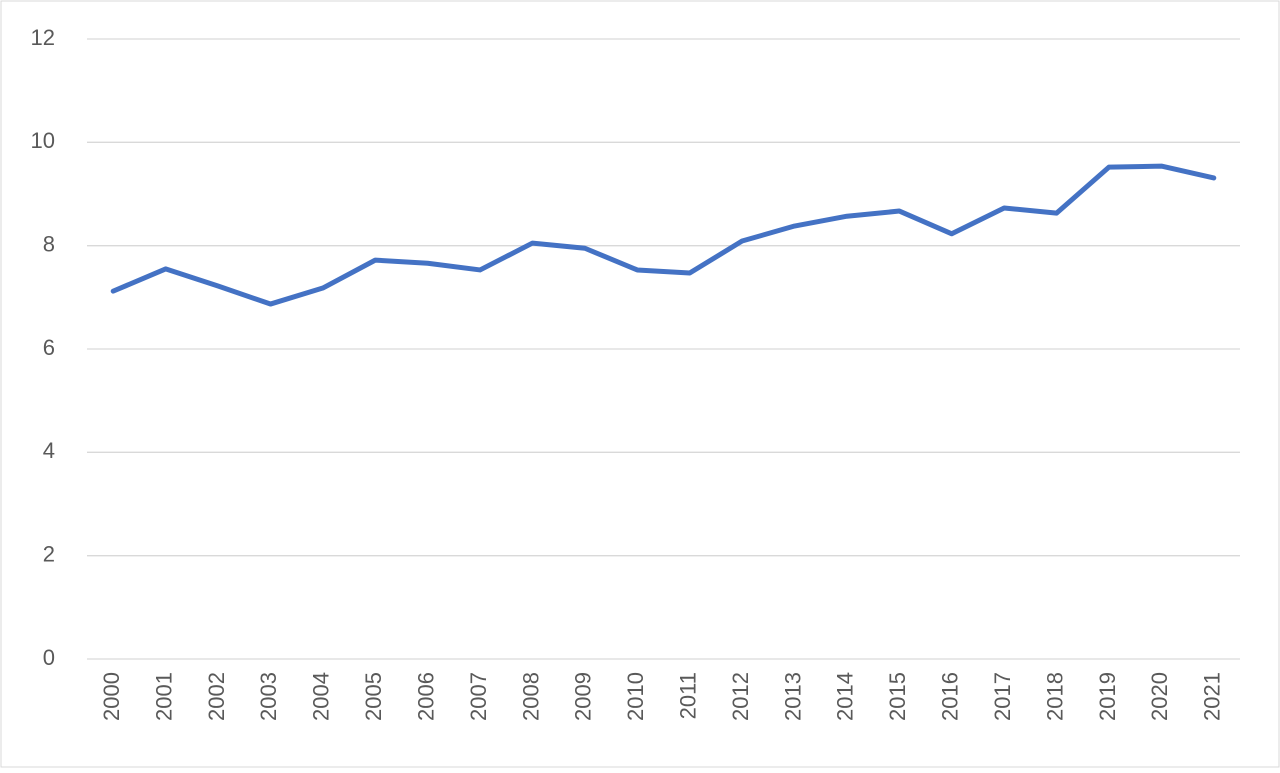 The height and width of the screenshot is (773, 1280). Describe the element at coordinates (49, 657) in the screenshot. I see `y-tick-label: 0` at that location.